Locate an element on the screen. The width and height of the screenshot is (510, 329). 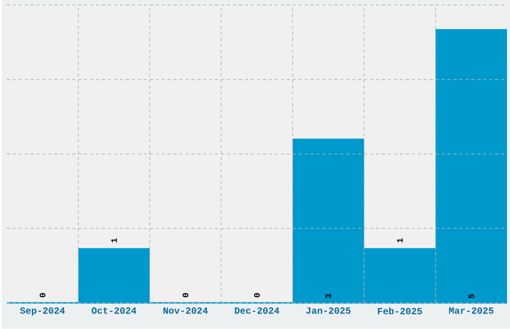
x-tick-label: Jan-2025 is located at coordinates (328, 311).